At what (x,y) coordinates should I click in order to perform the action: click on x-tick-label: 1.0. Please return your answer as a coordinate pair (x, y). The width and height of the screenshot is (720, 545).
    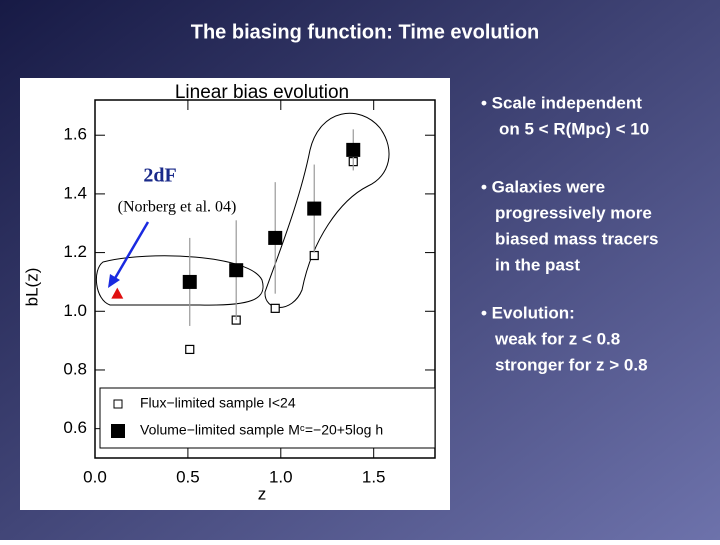
    Looking at the image, I should click on (281, 476).